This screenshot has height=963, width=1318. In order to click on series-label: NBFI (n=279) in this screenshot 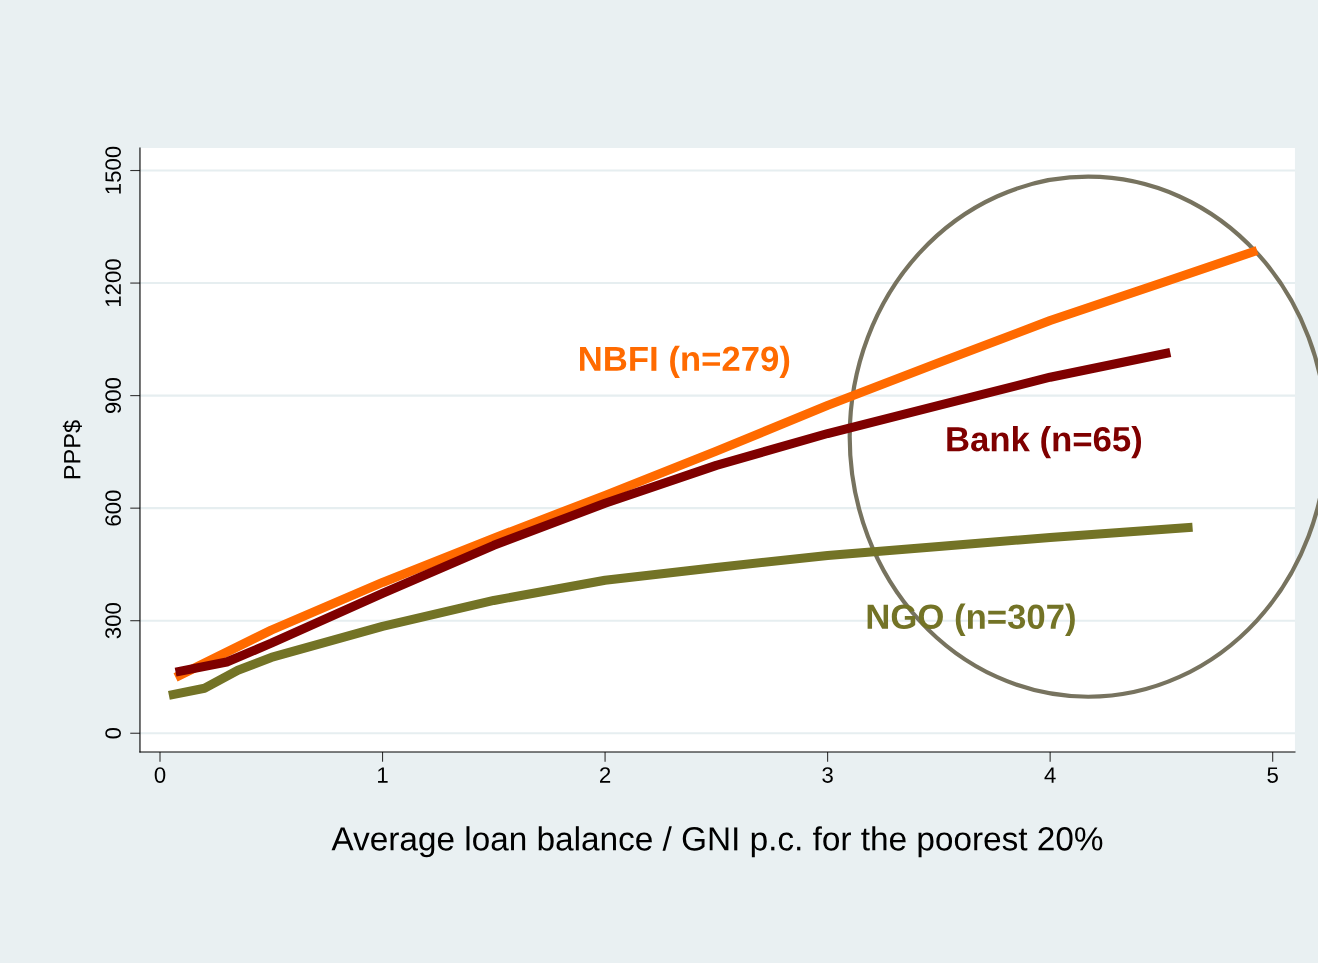, I will do `click(685, 362)`.